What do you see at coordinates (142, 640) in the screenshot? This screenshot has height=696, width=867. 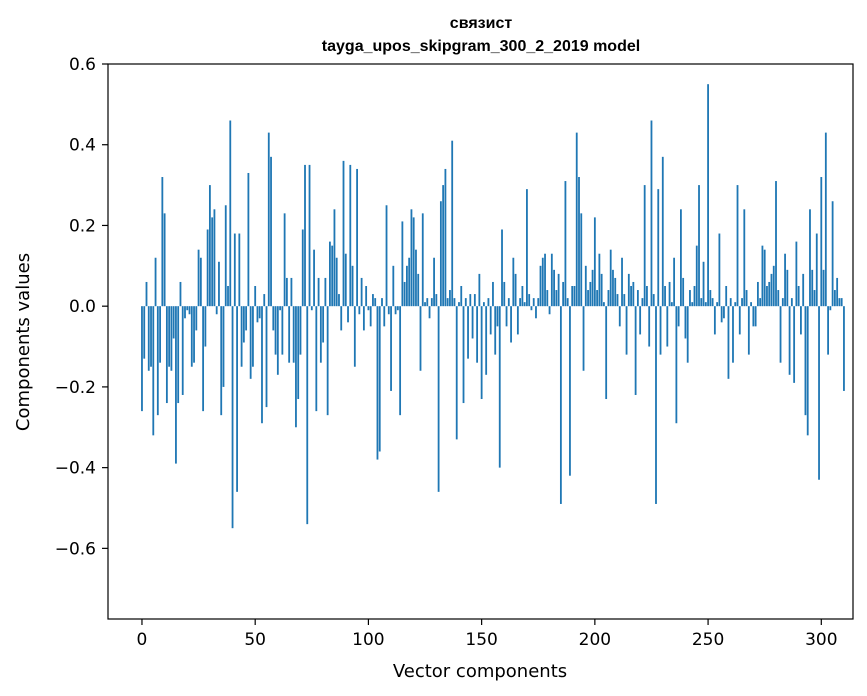 I see `x-tick-label: 0` at bounding box center [142, 640].